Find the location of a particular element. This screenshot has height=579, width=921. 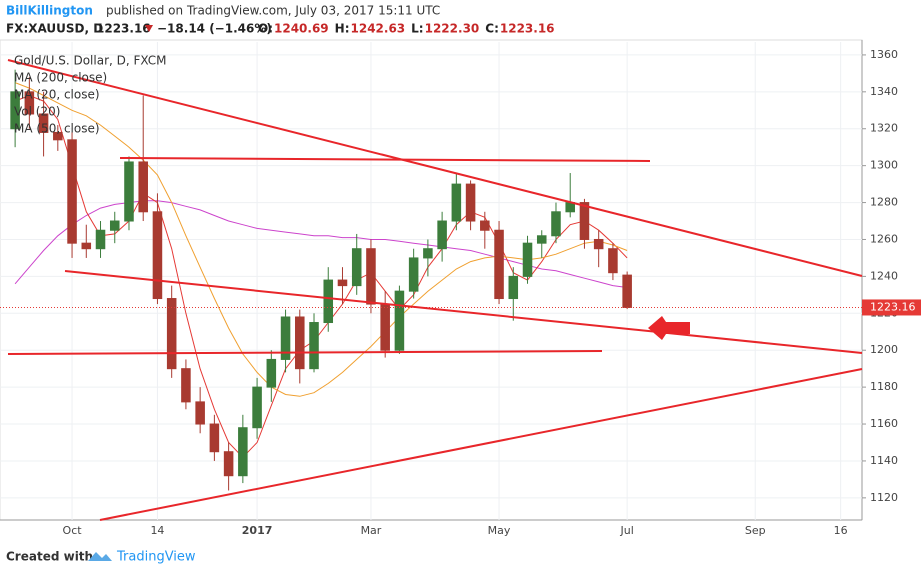

ohlc-value: 1223.16 is located at coordinates (527, 29).